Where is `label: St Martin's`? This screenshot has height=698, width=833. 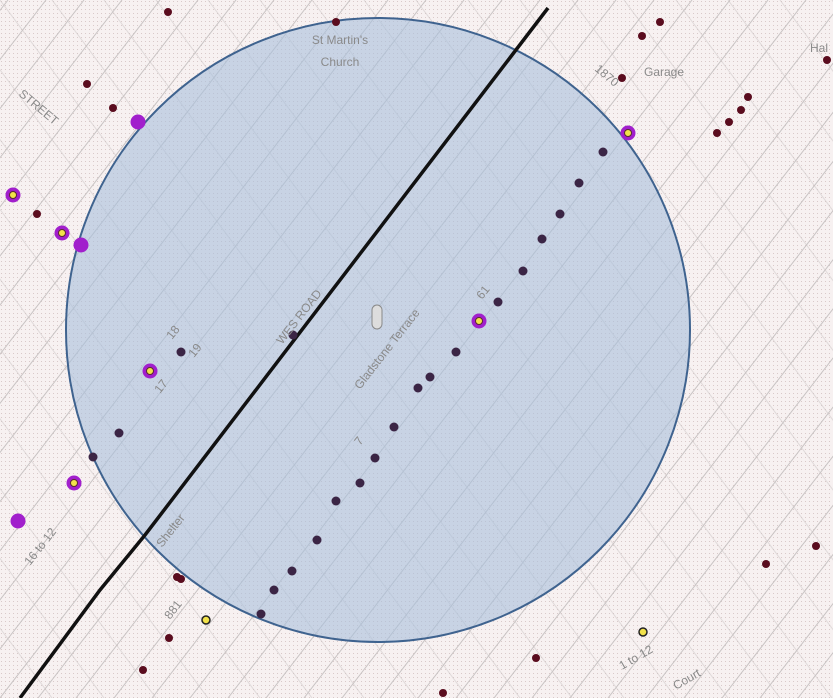
label: St Martin's is located at coordinates (340, 40).